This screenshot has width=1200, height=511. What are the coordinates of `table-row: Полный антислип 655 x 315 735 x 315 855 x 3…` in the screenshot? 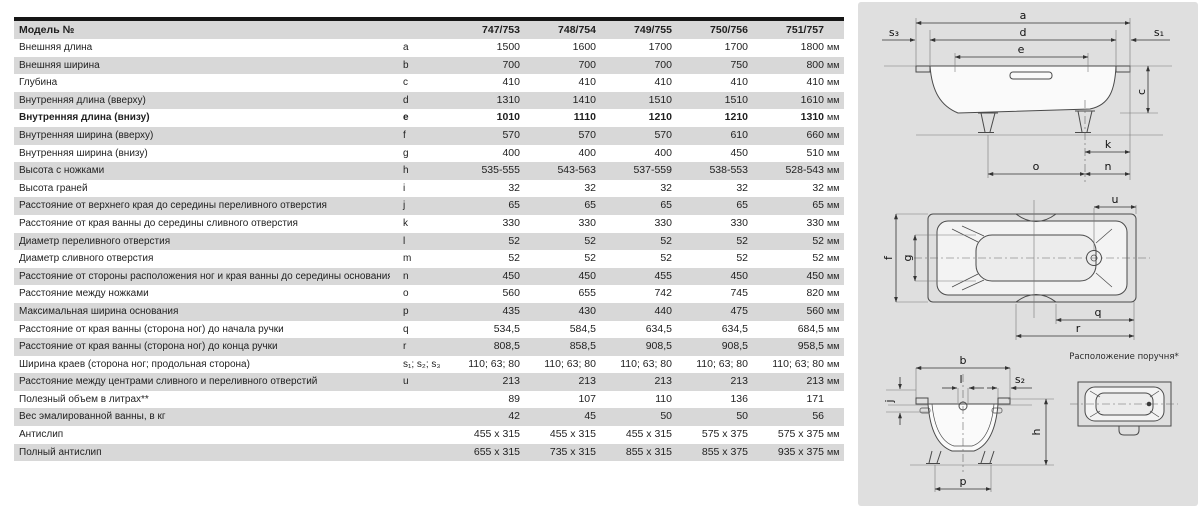 It's located at (429, 452).